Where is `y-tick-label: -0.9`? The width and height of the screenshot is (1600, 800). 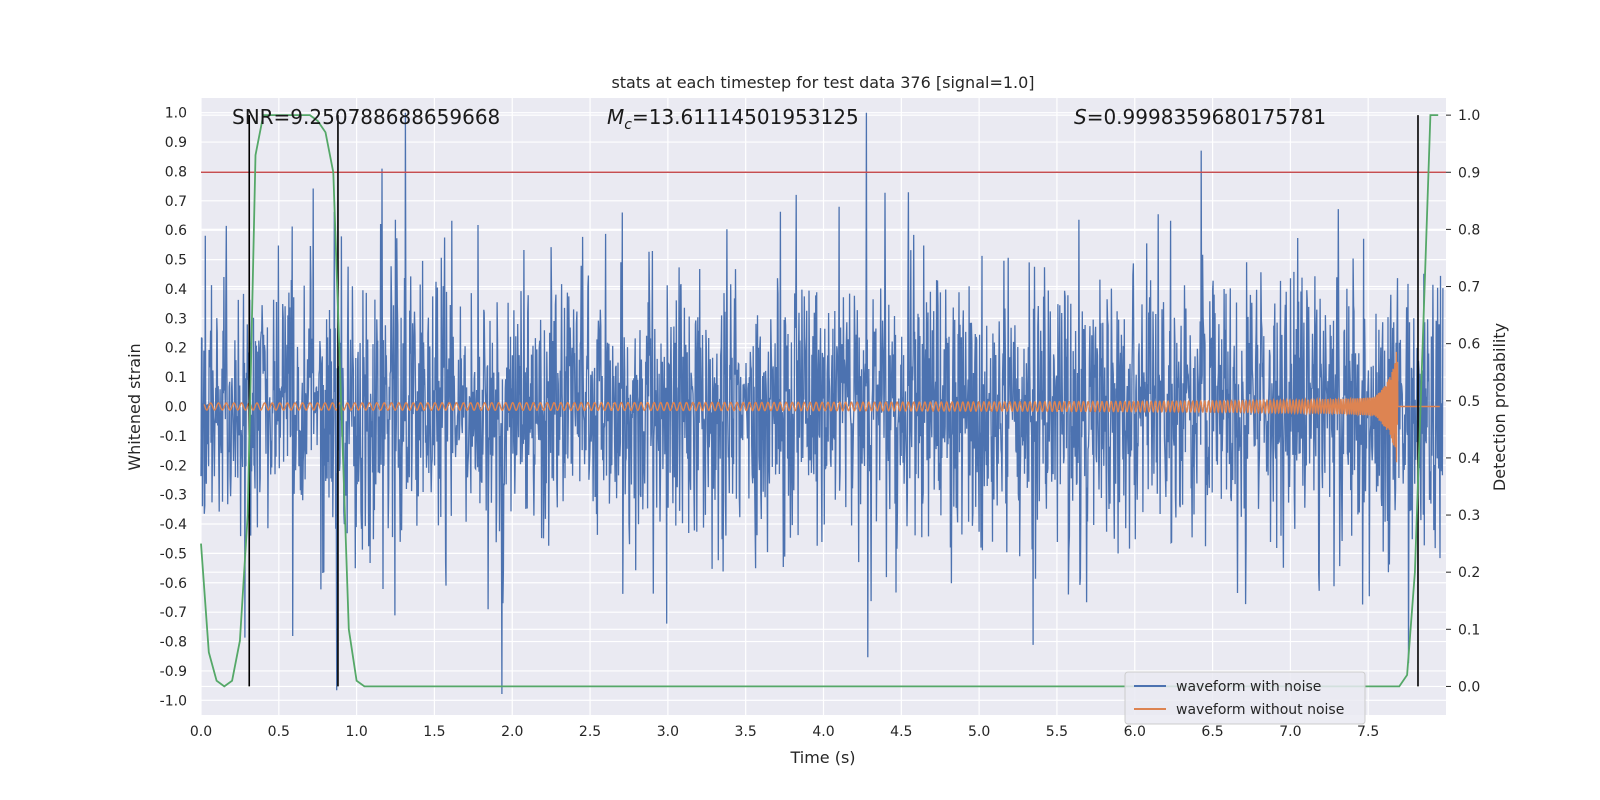 y-tick-label: -0.9 is located at coordinates (173, 672).